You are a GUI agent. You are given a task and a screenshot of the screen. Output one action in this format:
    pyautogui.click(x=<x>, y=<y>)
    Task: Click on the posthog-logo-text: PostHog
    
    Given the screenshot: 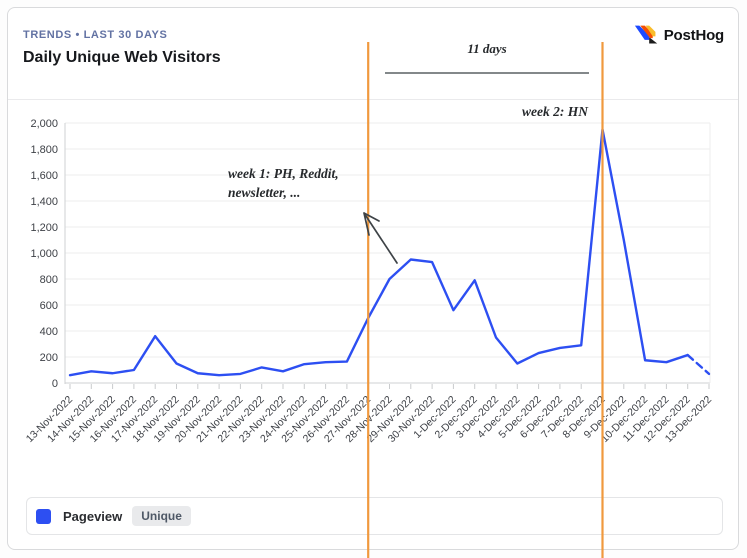 What is the action you would take?
    pyautogui.click(x=693, y=35)
    